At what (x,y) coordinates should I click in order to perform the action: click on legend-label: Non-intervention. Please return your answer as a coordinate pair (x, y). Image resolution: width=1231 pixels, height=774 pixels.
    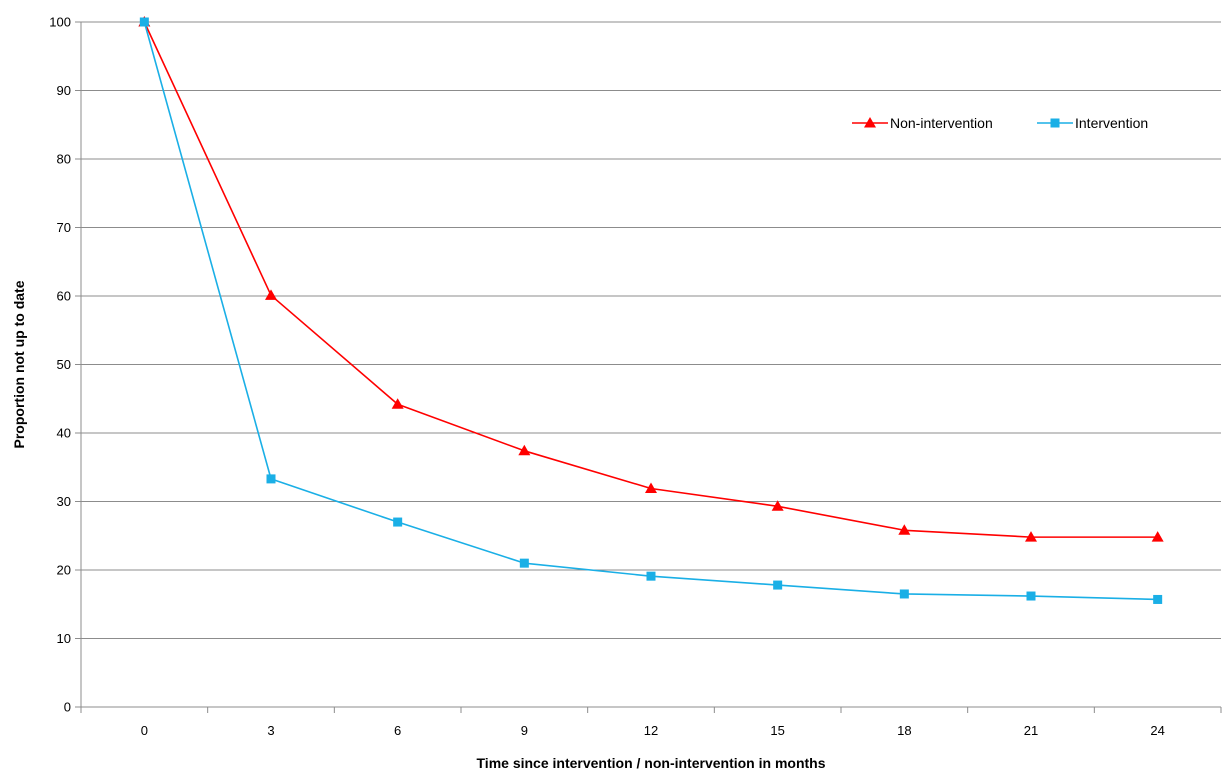
    Looking at the image, I should click on (941, 123).